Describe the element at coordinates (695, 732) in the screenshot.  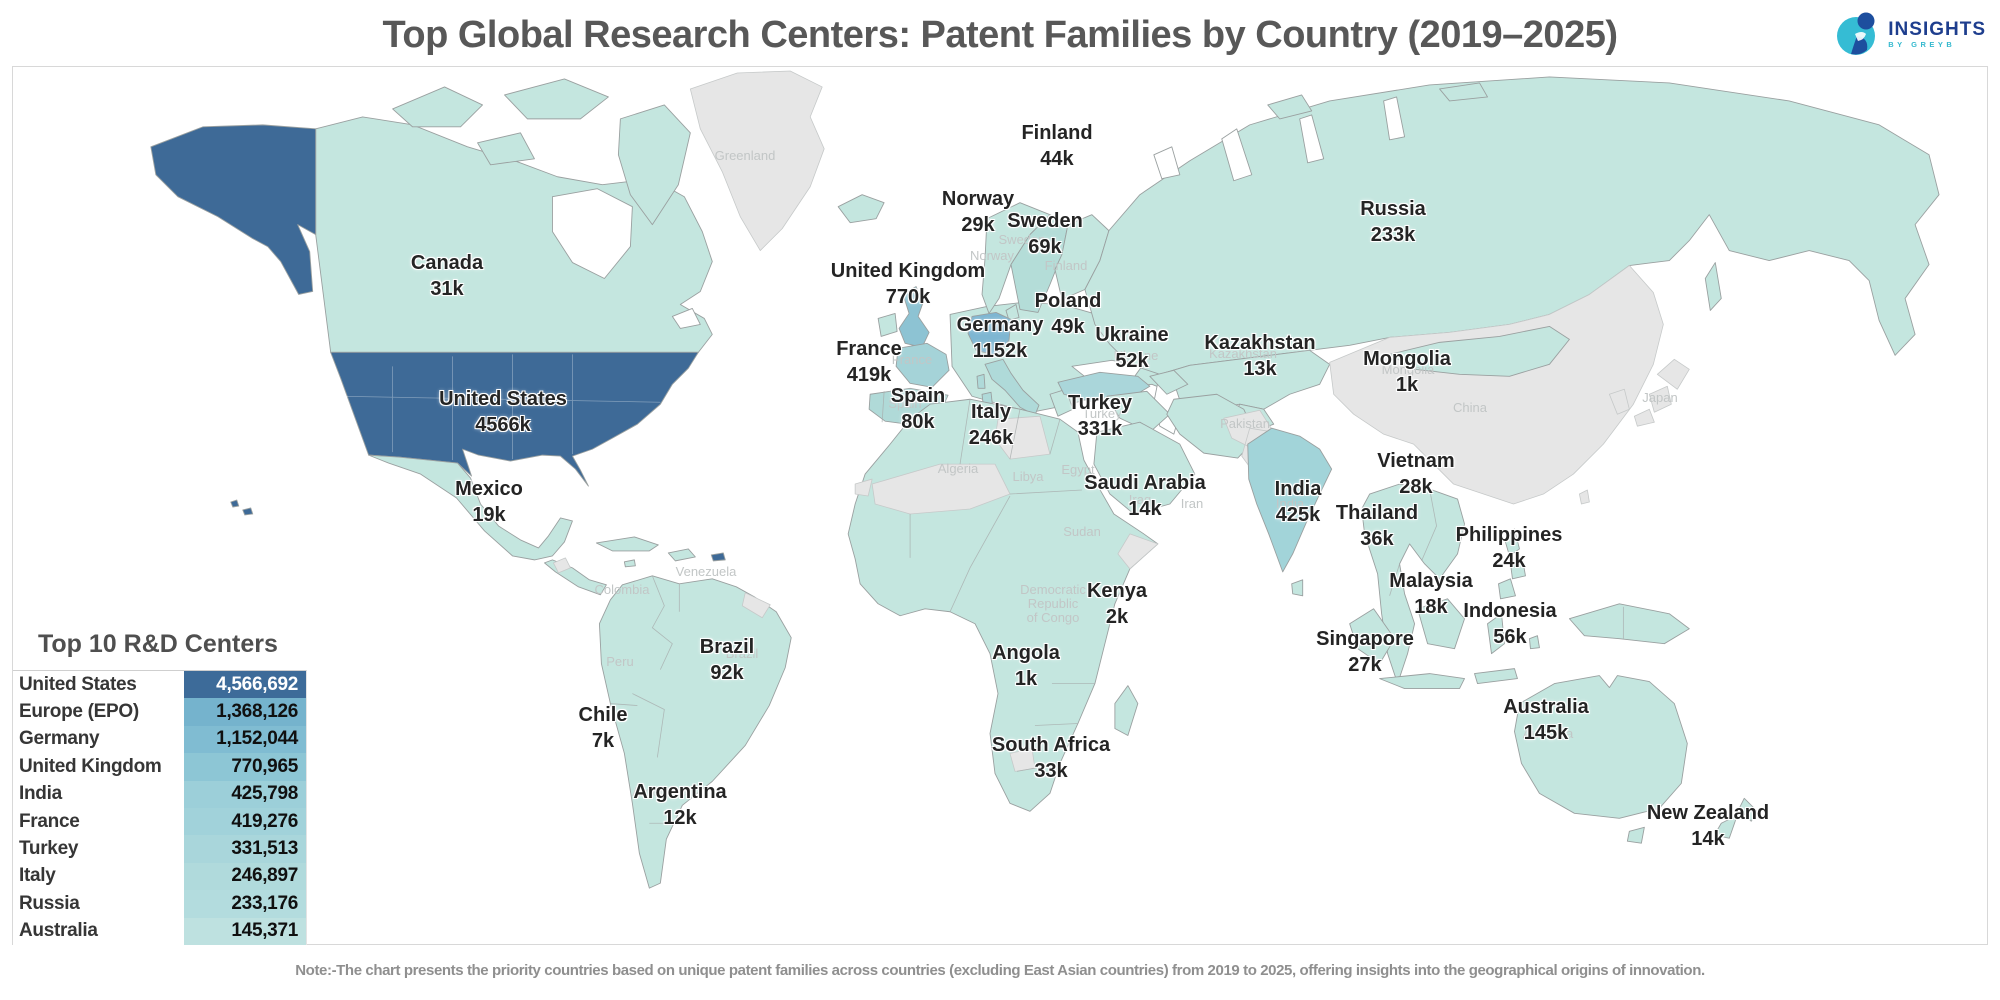
I see `region-south-america` at that location.